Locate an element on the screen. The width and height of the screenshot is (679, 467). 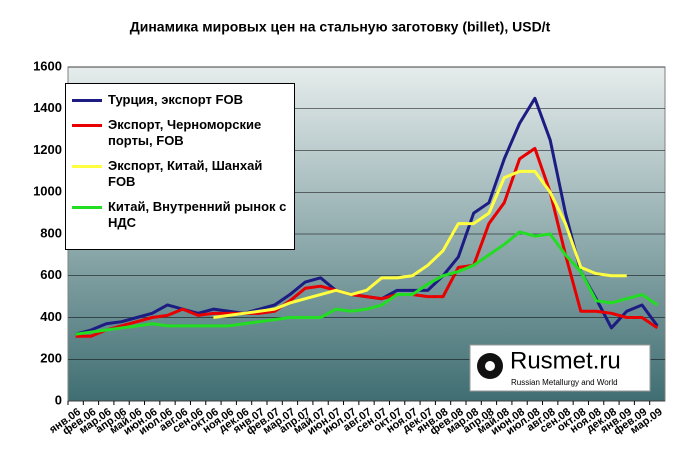
logo: Rusmet.ru Russian Metallurgy and World is located at coordinates (560, 368).